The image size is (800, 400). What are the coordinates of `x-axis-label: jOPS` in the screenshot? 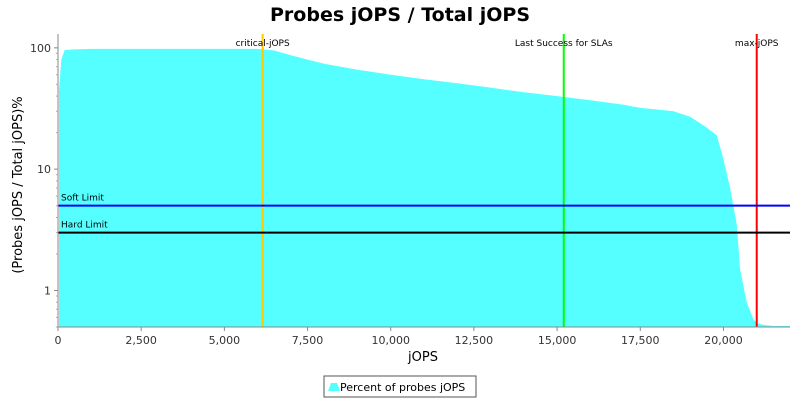 It's located at (422, 357).